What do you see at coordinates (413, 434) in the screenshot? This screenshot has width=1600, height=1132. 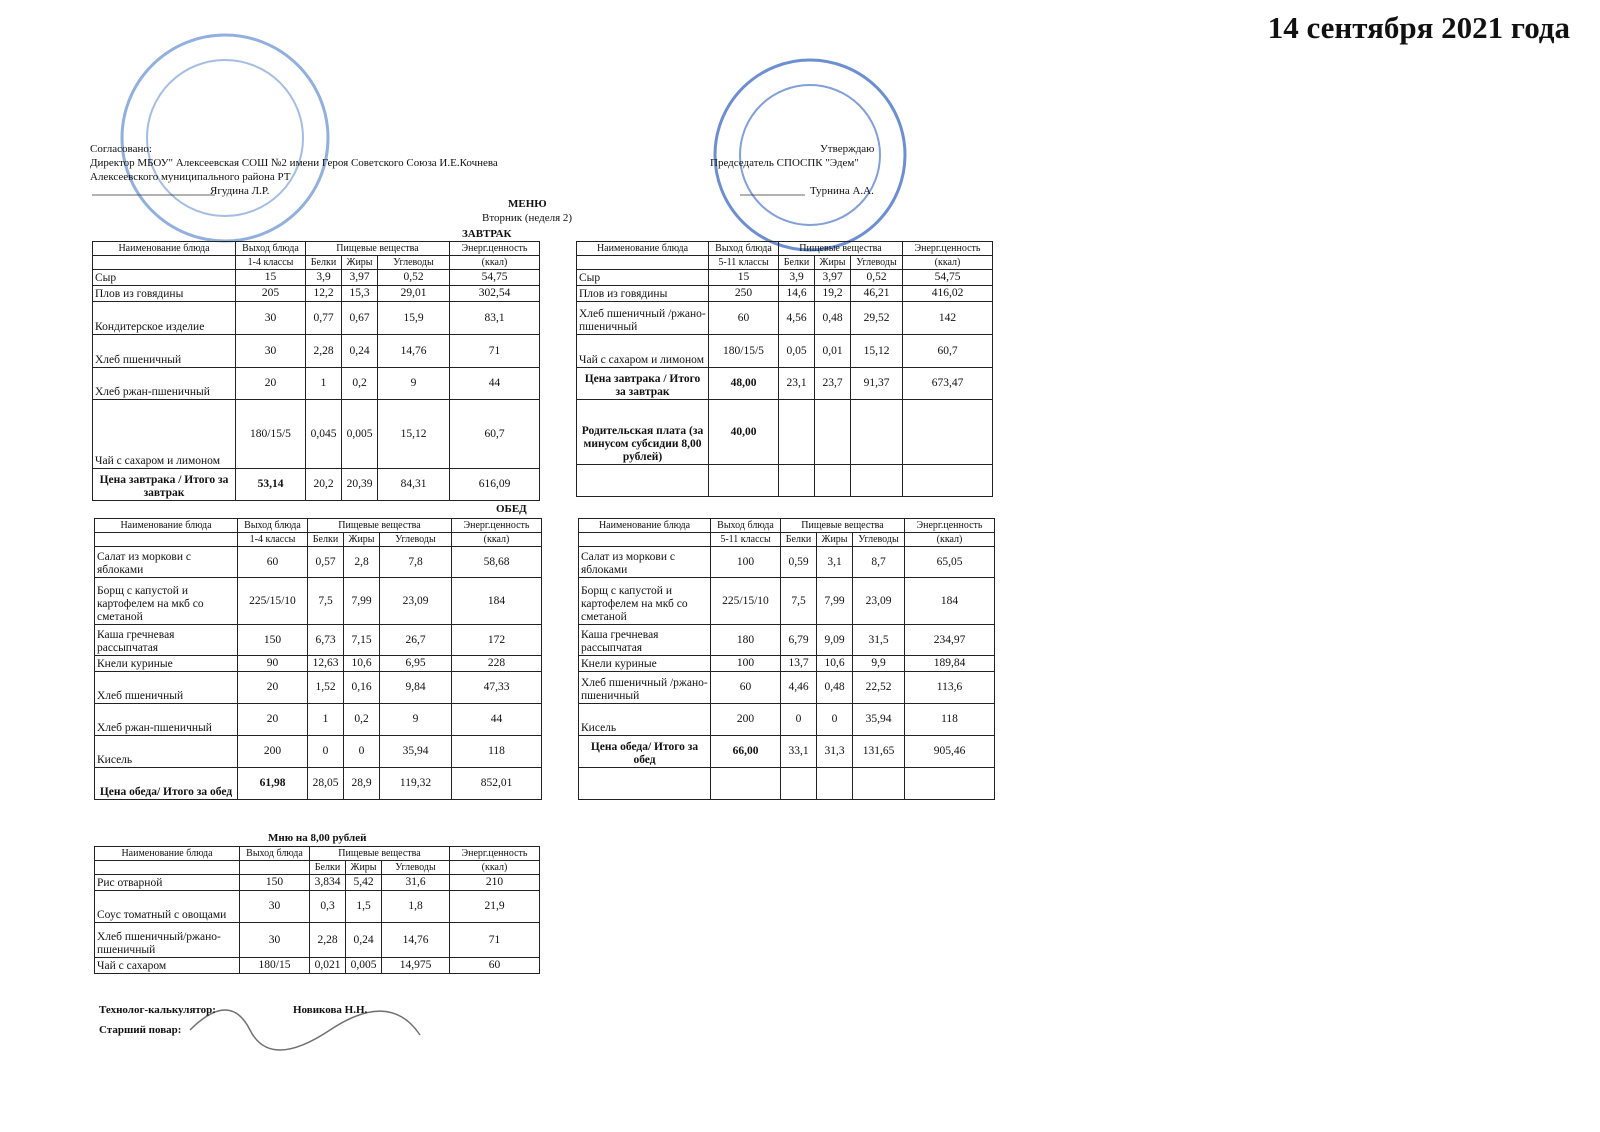 I see `value-cell: 15,12` at bounding box center [413, 434].